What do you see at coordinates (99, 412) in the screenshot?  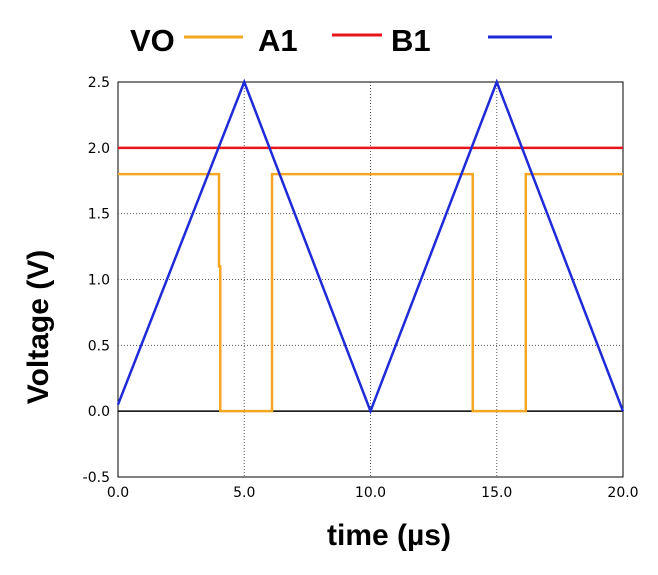 I see `y-tick-label-1: 0.0` at bounding box center [99, 412].